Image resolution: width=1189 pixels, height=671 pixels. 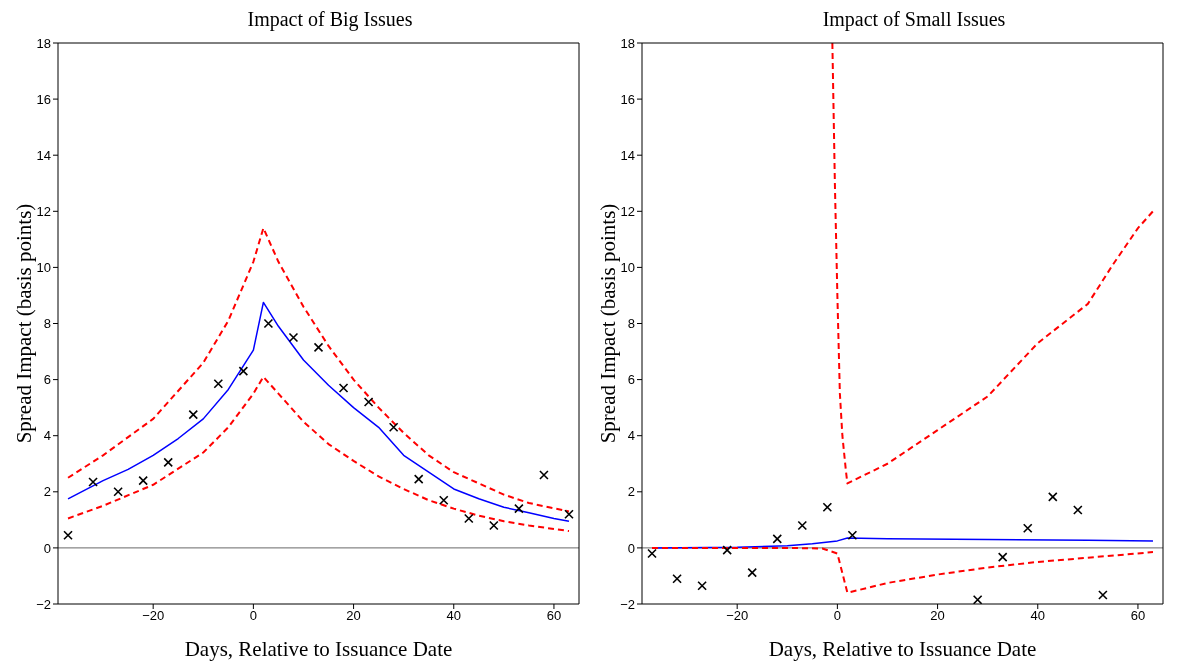 I want to click on chart-title: Impact of Small Issues, so click(x=914, y=20).